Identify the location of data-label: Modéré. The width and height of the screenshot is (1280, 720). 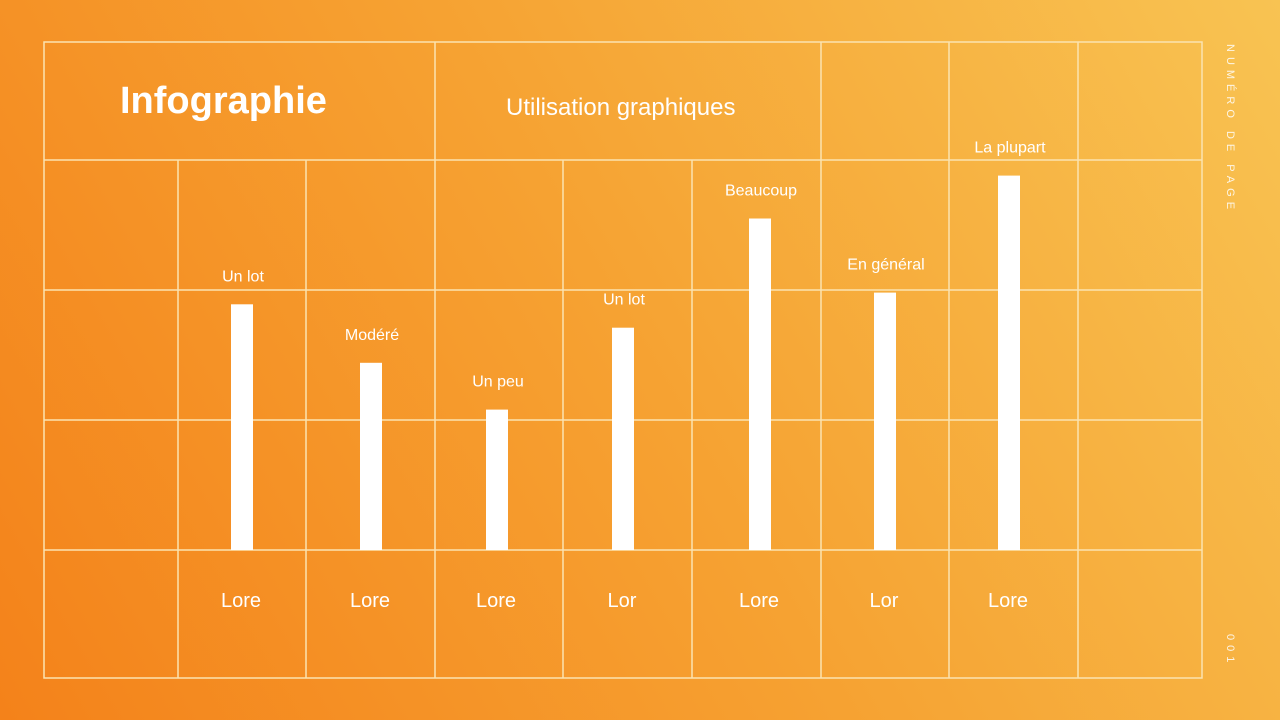
(372, 335).